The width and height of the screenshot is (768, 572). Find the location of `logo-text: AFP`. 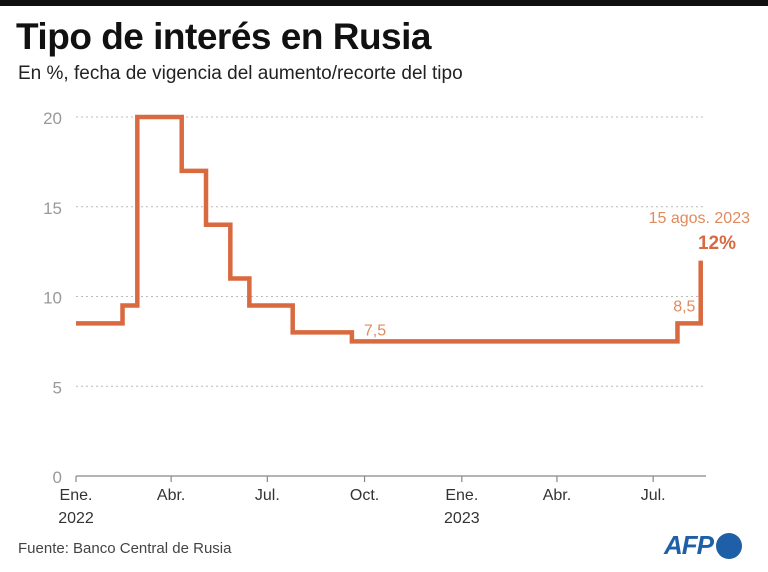

logo-text: AFP is located at coordinates (689, 545).